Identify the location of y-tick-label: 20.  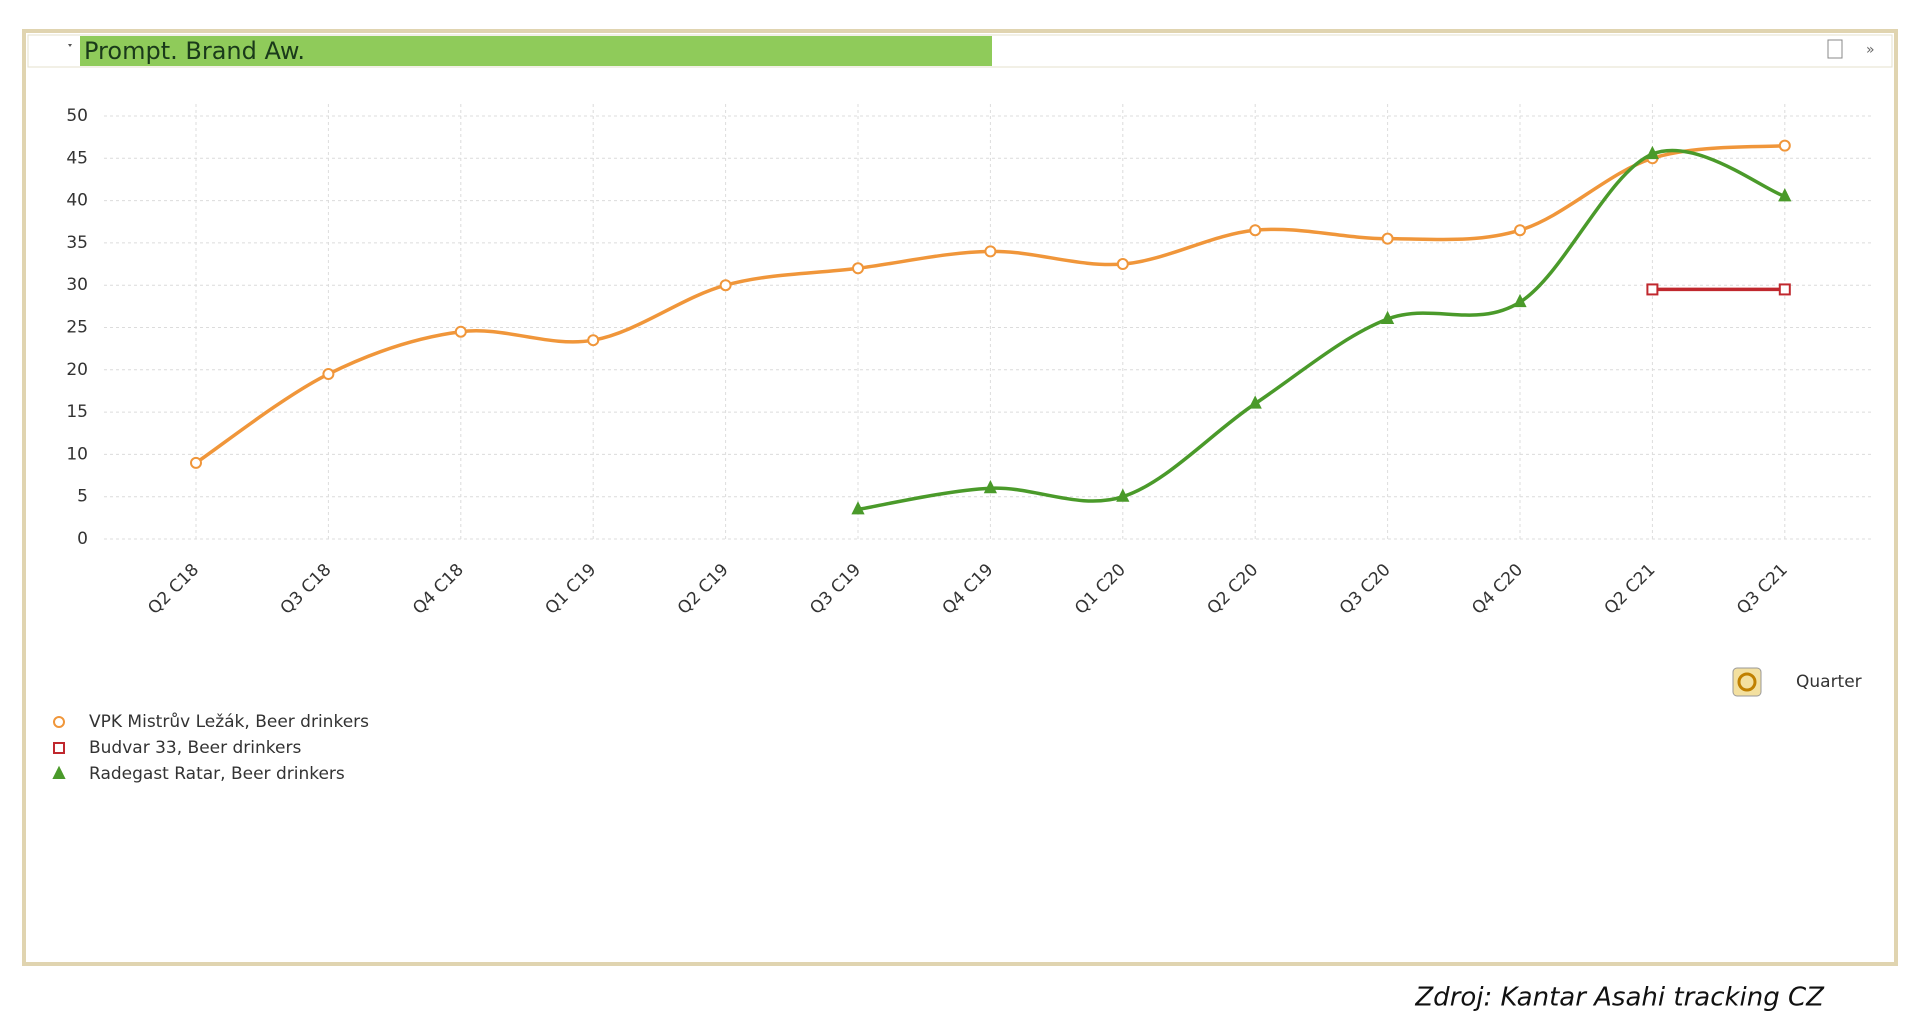
(77, 370).